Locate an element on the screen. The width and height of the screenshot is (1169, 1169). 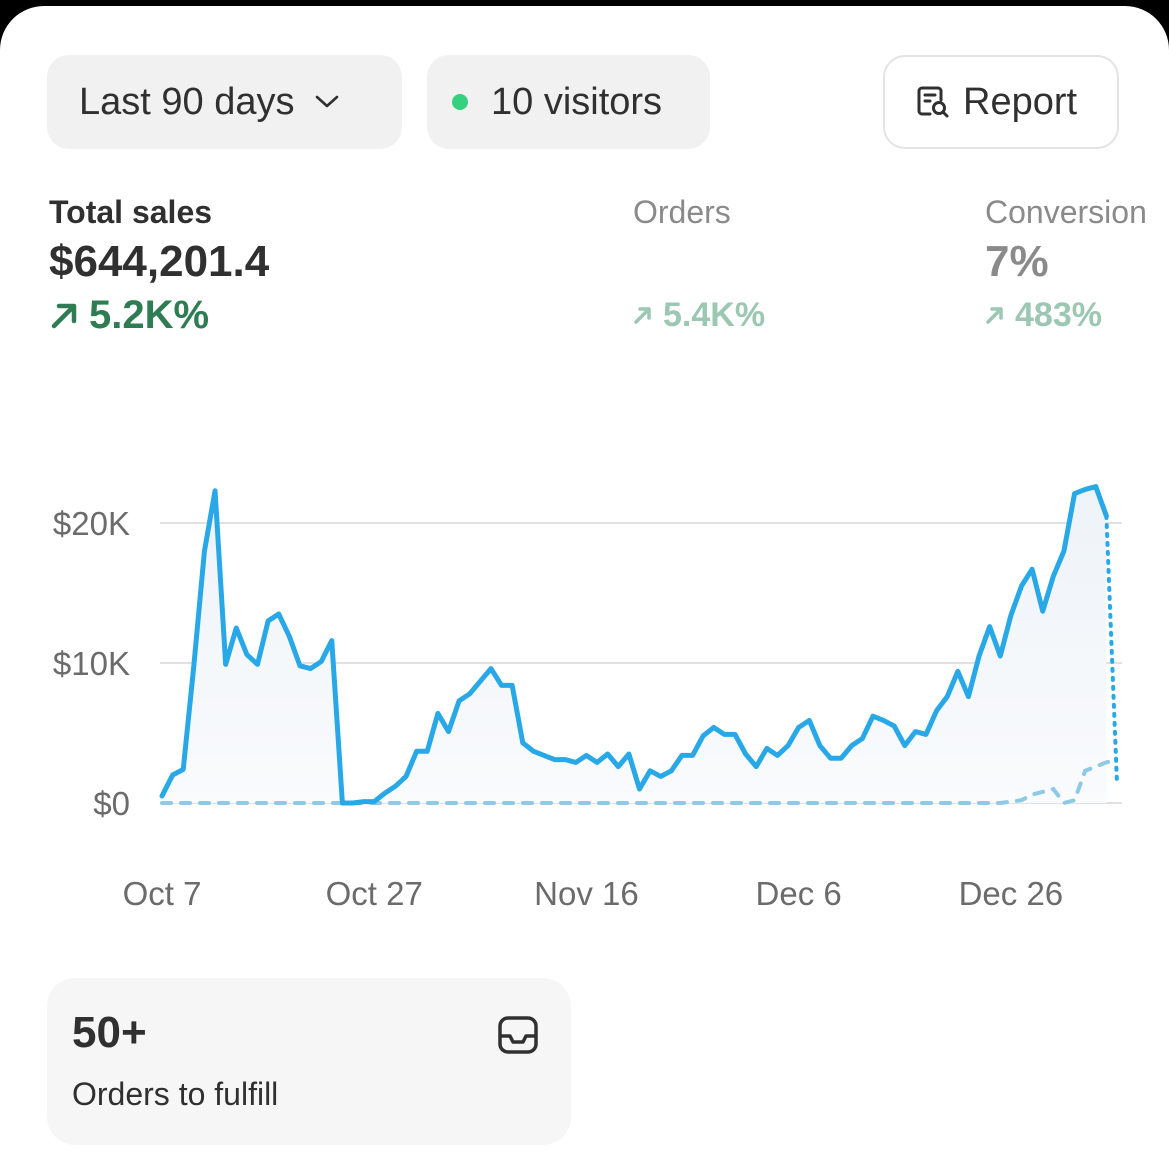
metric-total-sales: Total sales $644,201.4 5.2K% is located at coordinates (159, 266).